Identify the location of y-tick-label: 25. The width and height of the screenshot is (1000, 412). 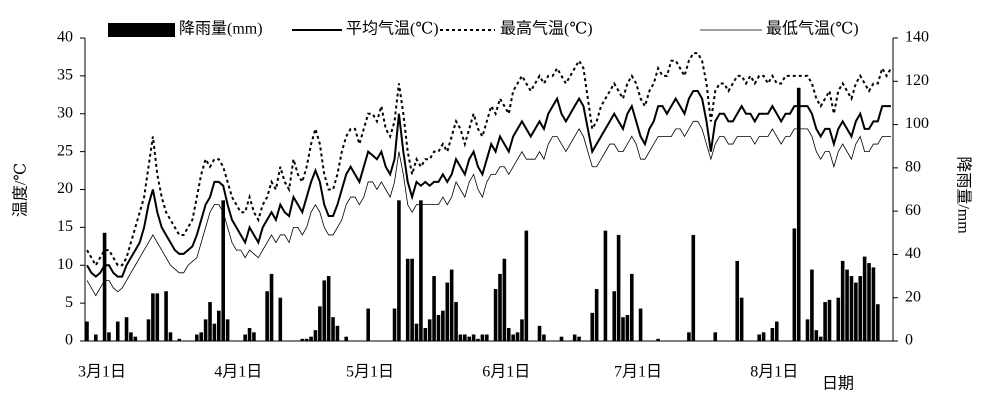
(65, 150).